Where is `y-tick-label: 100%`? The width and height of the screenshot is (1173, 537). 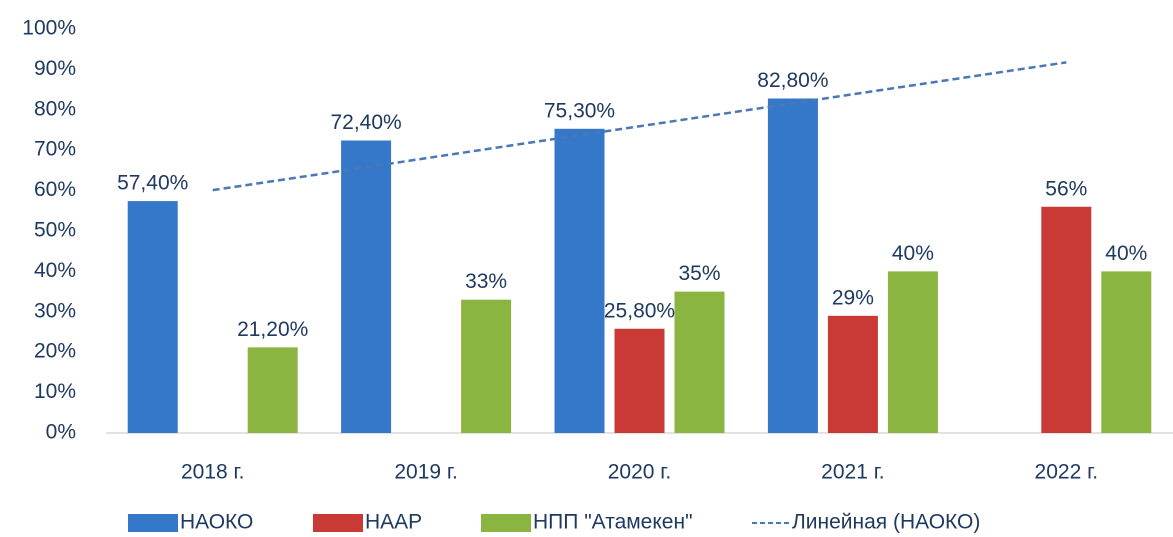 y-tick-label: 100% is located at coordinates (49, 28).